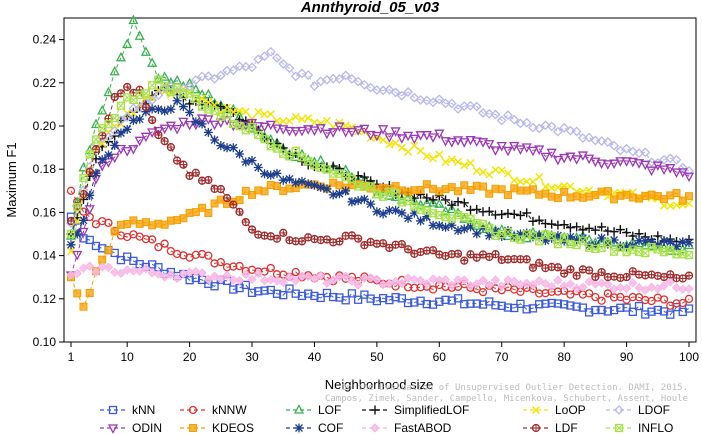  I want to click on x-tick-label-7: 70, so click(502, 357).